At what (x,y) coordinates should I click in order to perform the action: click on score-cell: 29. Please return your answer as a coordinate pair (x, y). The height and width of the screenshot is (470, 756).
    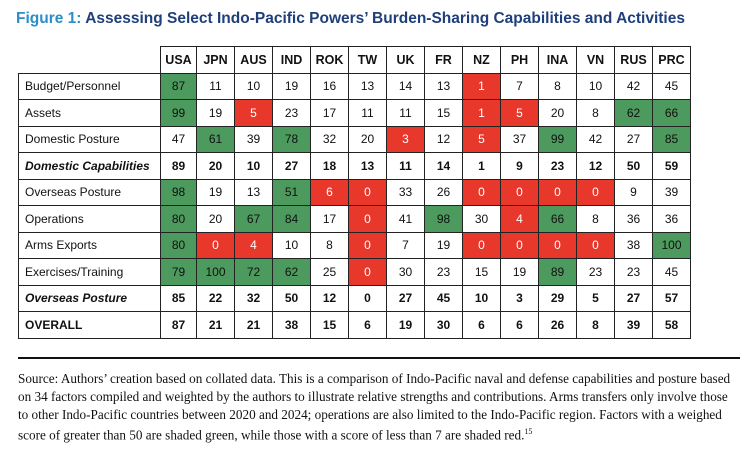
    Looking at the image, I should click on (557, 298).